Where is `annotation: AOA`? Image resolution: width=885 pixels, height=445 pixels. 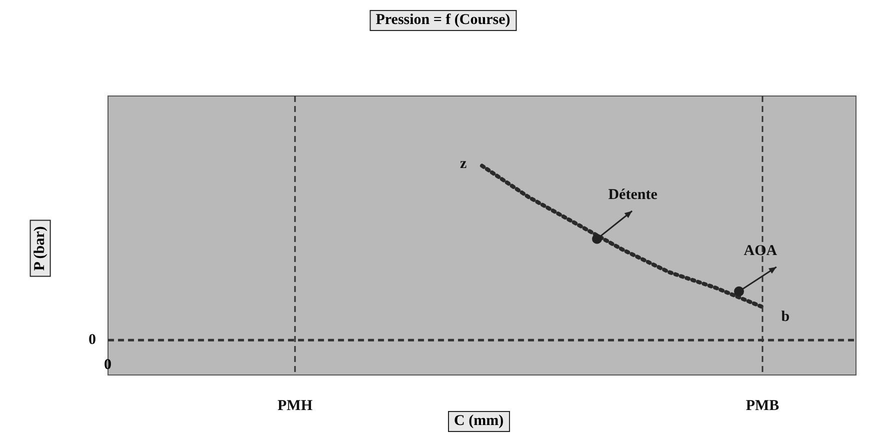
annotation: AOA is located at coordinates (761, 251).